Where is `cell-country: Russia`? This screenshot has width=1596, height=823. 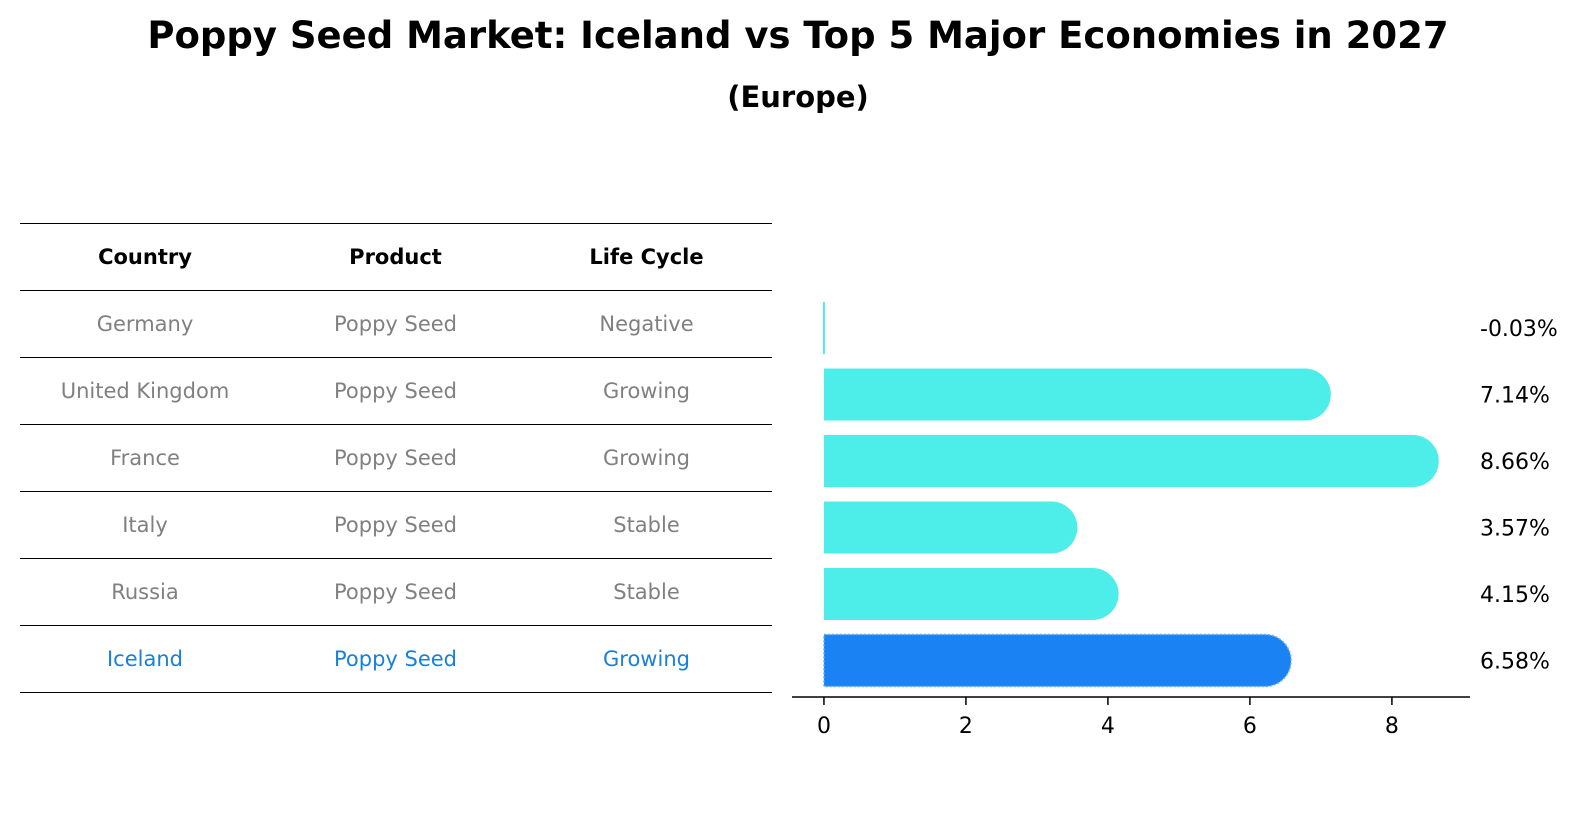
cell-country: Russia is located at coordinates (145, 592).